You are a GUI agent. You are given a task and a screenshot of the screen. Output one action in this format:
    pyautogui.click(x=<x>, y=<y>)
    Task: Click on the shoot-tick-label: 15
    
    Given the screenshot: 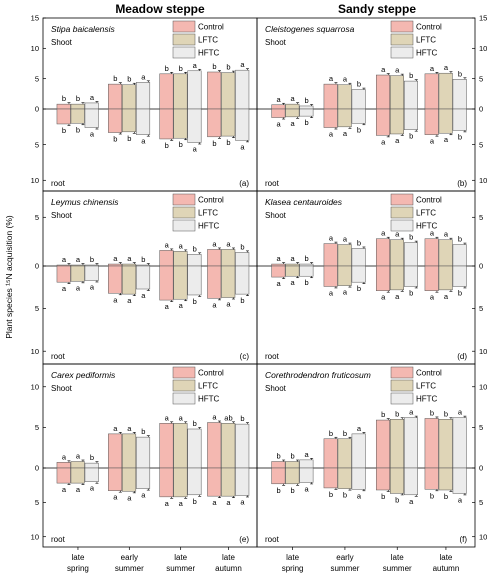 What is the action you would take?
    pyautogui.click(x=35, y=18)
    